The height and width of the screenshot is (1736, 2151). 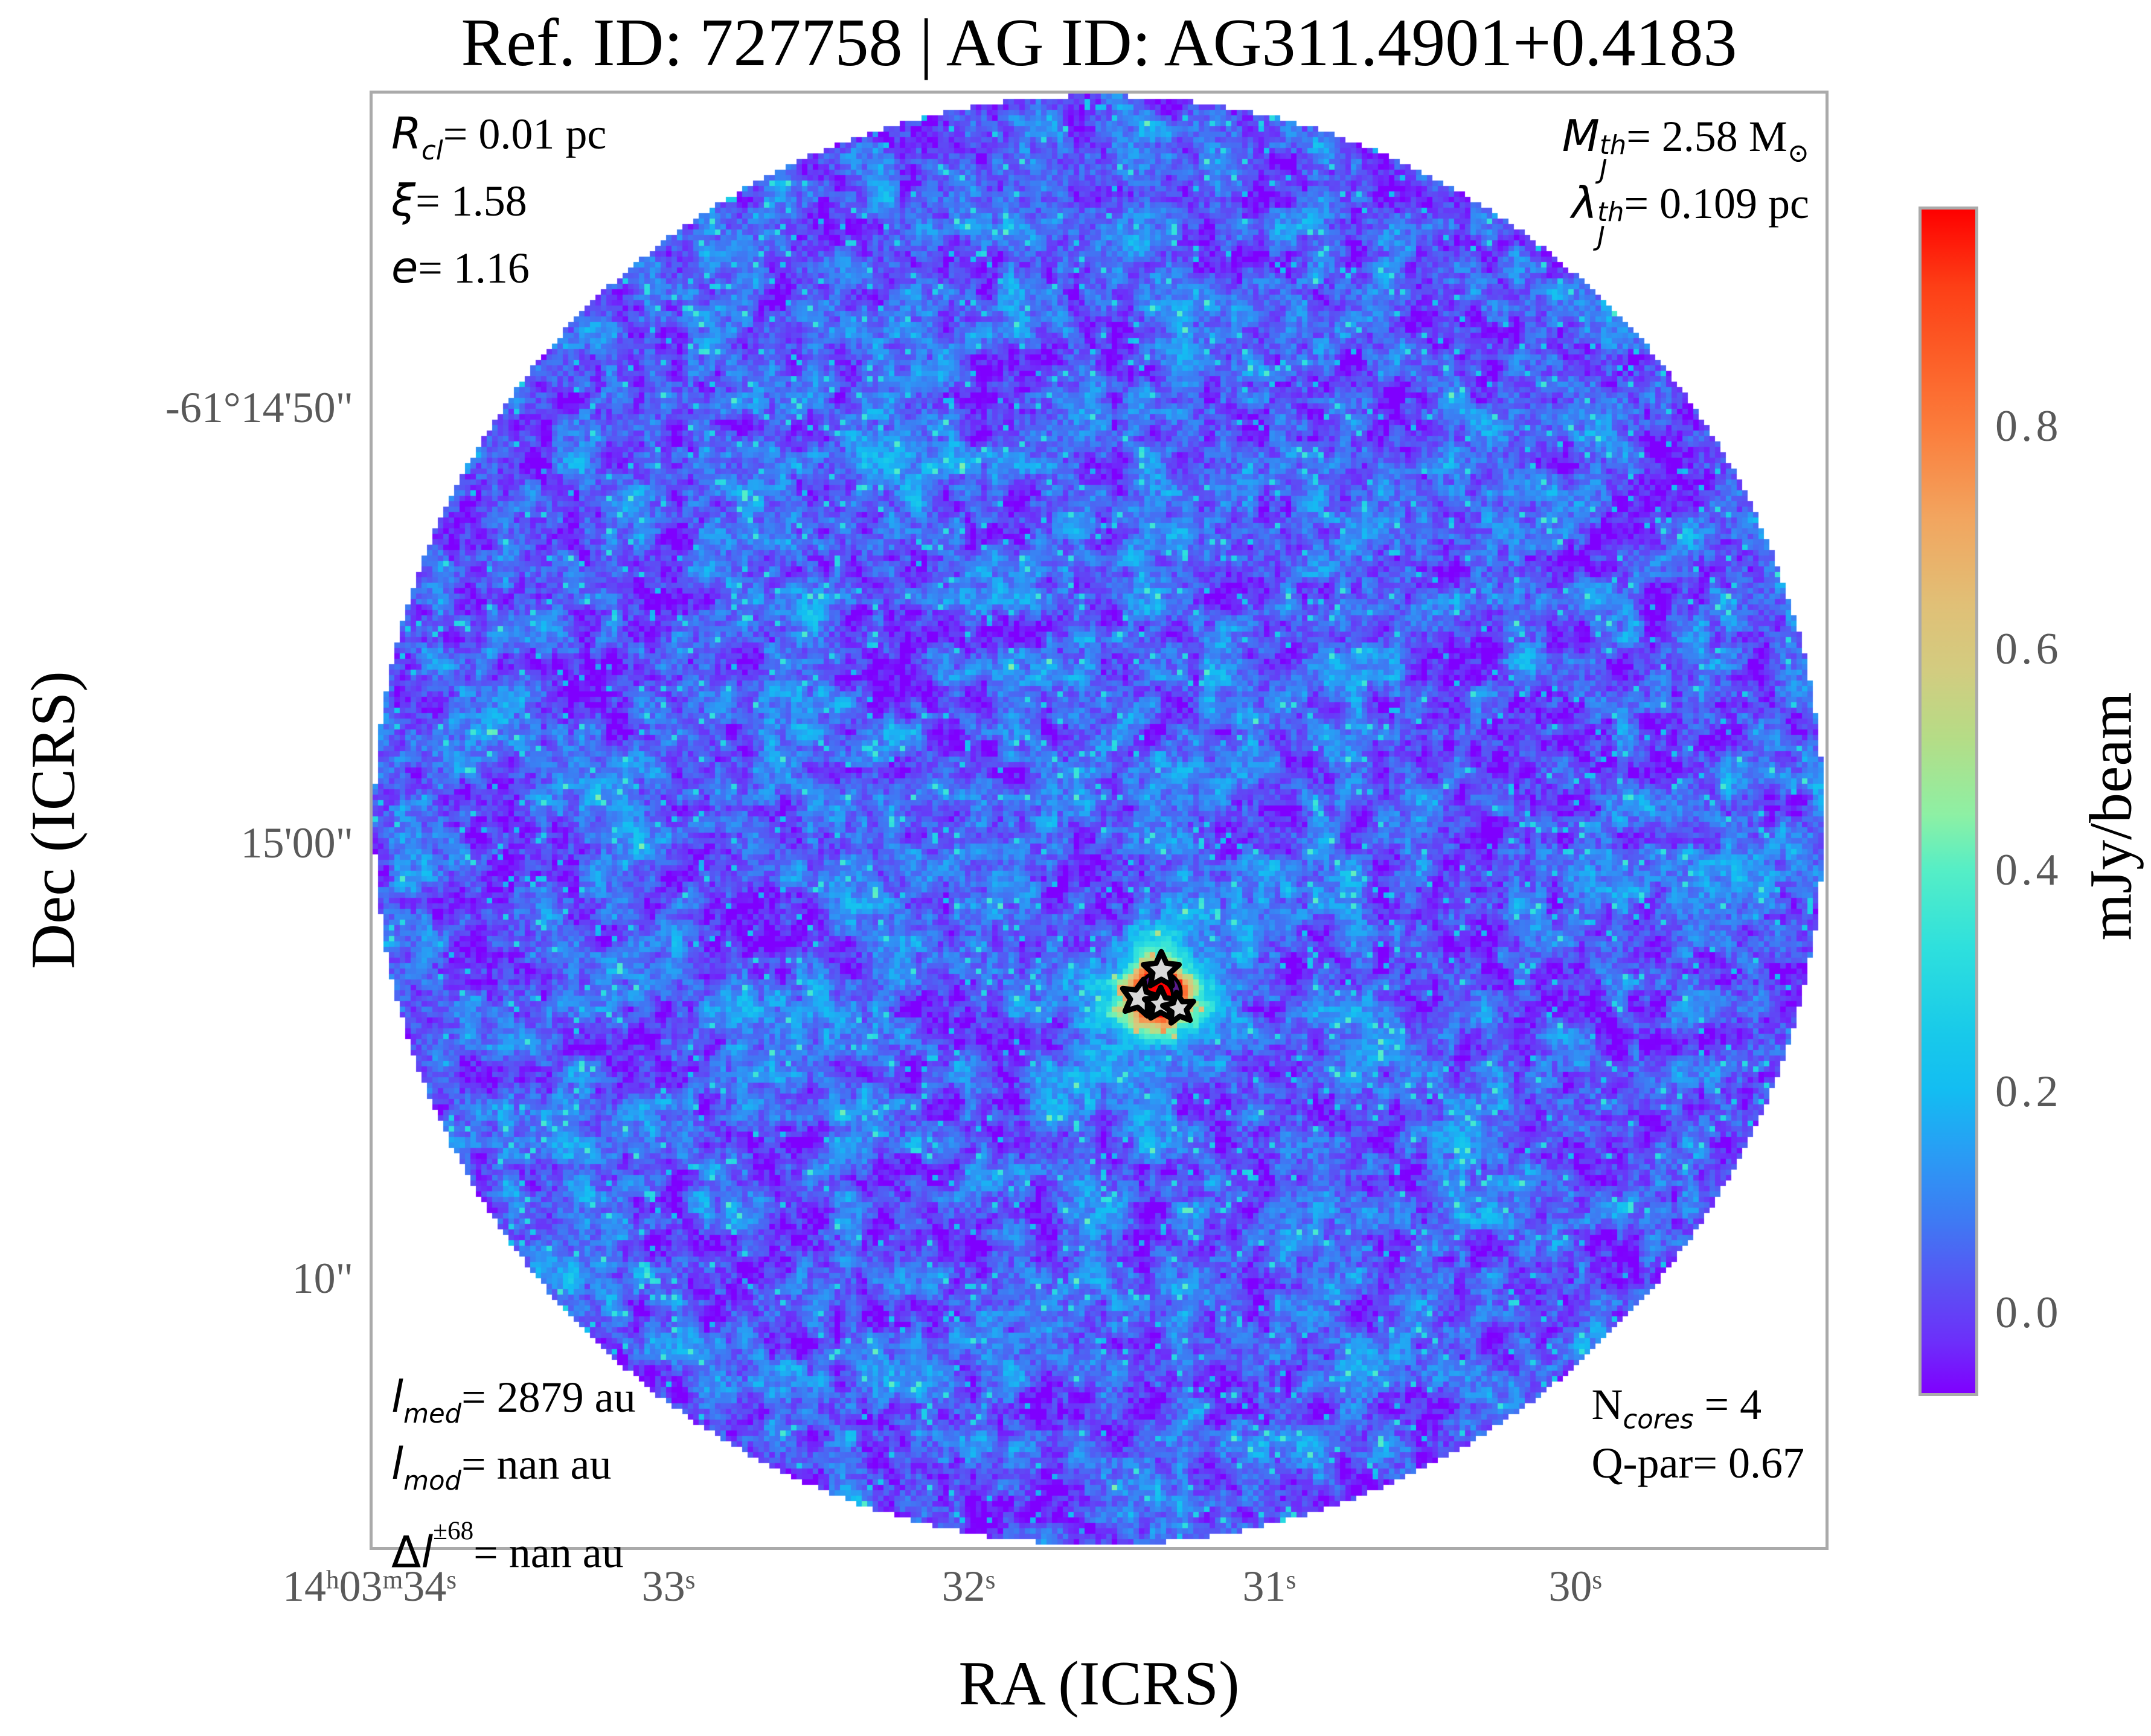 I want to click on colorbar-tick-label: 0.8, so click(x=2029, y=427).